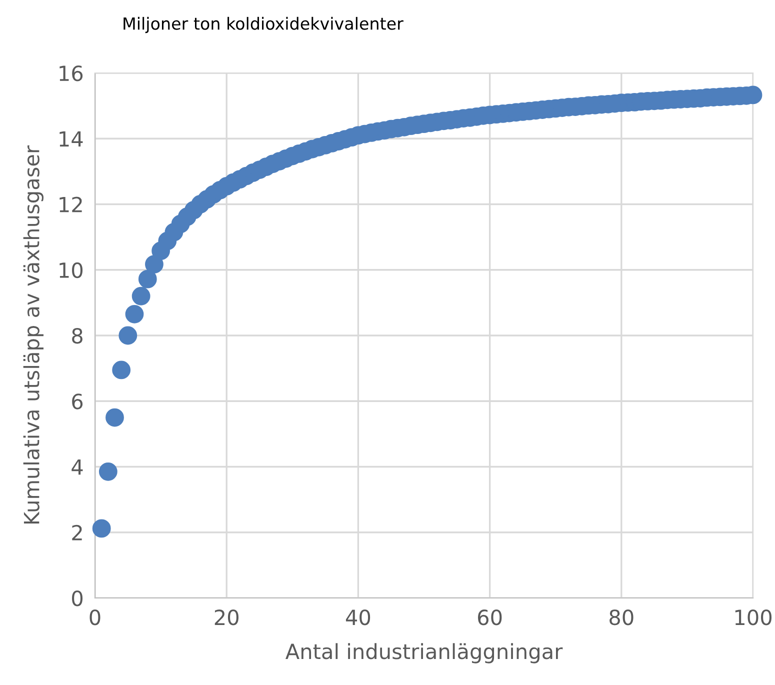 Image resolution: width=775 pixels, height=685 pixels. Describe the element at coordinates (77, 532) in the screenshot. I see `y-tick-label: 2` at that location.